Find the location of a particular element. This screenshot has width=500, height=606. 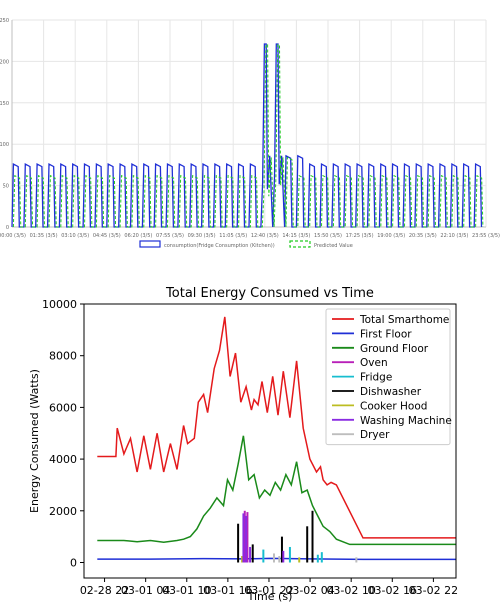

legend-box is located at coordinates (388, 377).